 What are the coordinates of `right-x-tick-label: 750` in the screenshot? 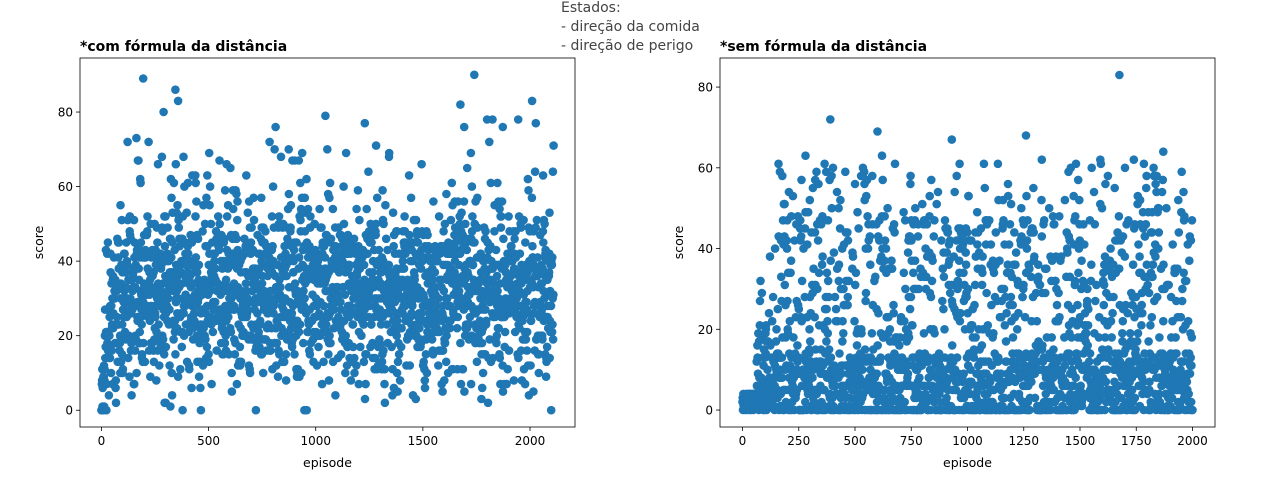 It's located at (911, 441).